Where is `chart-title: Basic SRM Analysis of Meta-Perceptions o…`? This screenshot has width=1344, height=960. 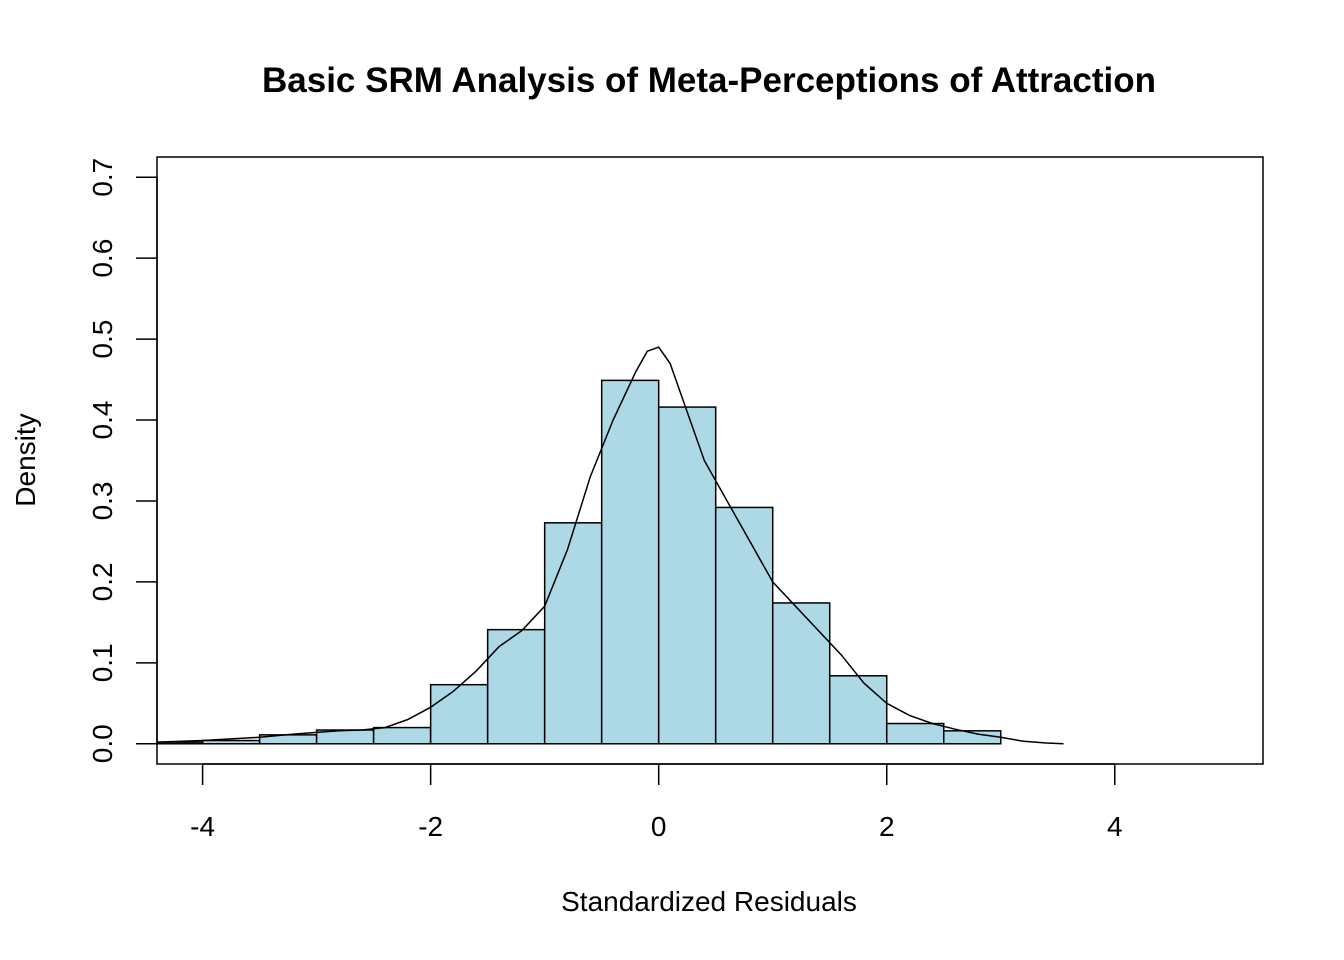 chart-title: Basic SRM Analysis of Meta-Perceptions o… is located at coordinates (709, 80).